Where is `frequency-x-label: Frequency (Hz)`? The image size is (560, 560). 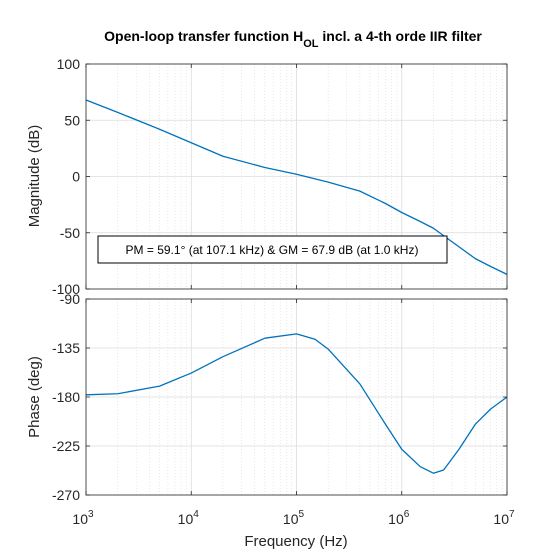 frequency-x-label: Frequency (Hz) is located at coordinates (295, 541).